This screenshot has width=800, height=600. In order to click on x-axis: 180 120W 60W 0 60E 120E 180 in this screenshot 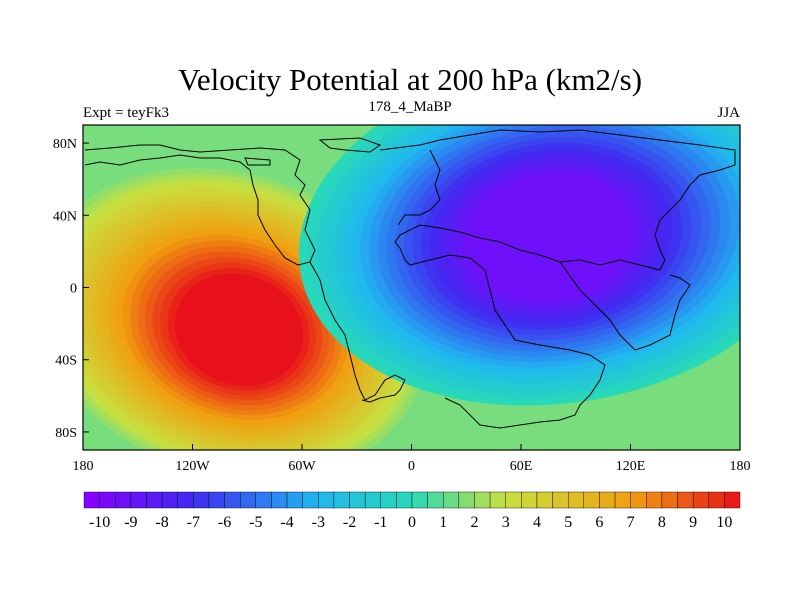, I will do `click(412, 459)`.